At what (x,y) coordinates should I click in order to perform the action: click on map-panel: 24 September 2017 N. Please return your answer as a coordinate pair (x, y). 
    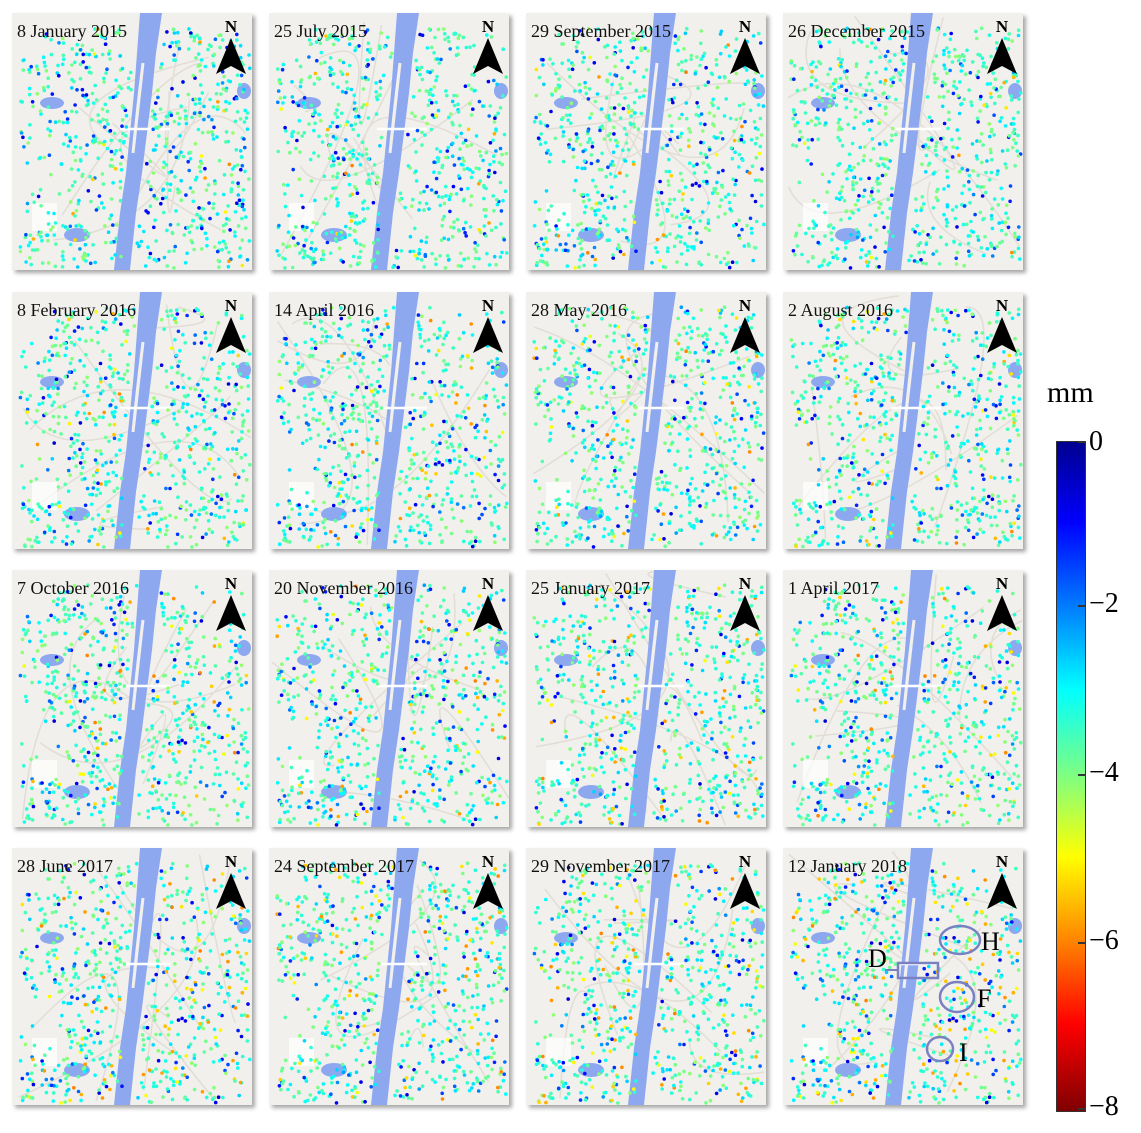
    Looking at the image, I should click on (389, 976).